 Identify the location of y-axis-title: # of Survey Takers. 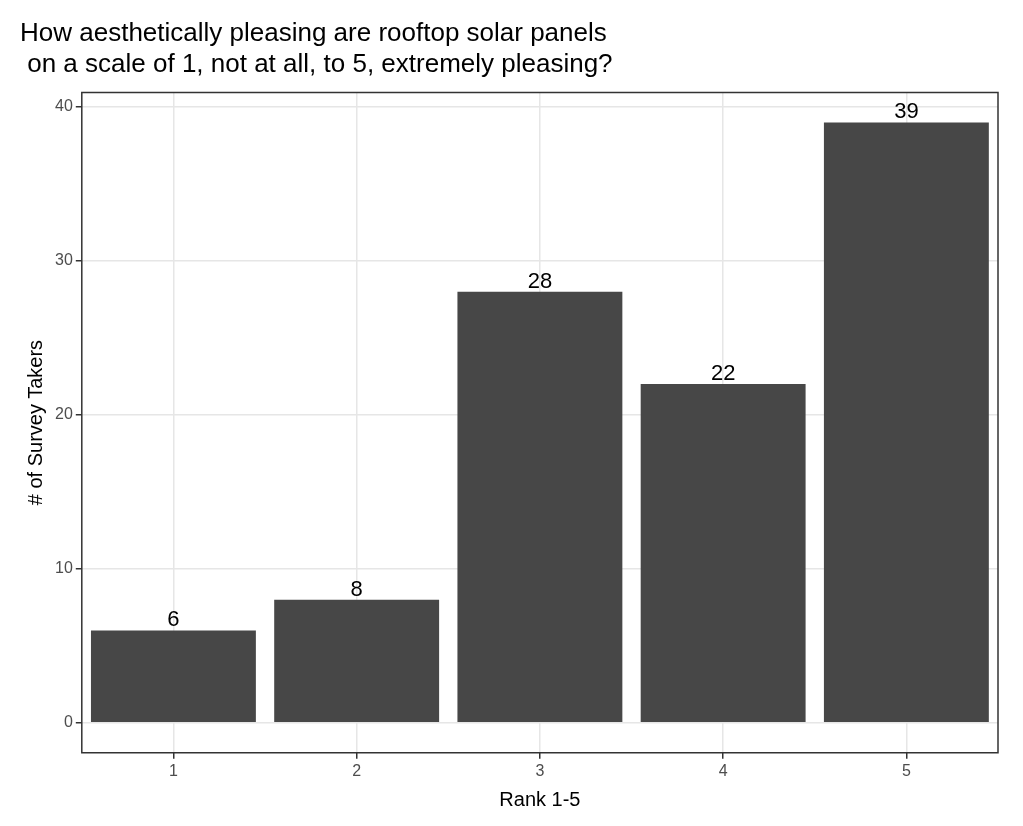
(34, 422).